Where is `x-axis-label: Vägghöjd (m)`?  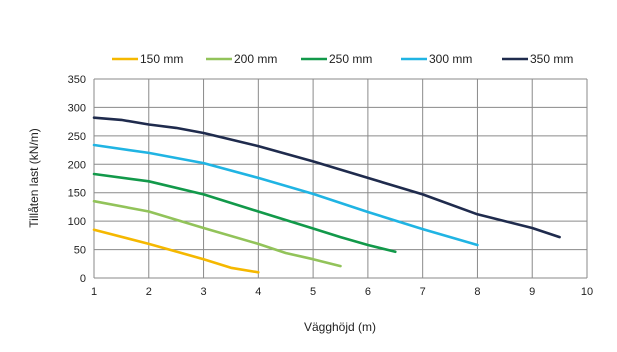
x-axis-label: Vägghöjd (m) is located at coordinates (340, 327).